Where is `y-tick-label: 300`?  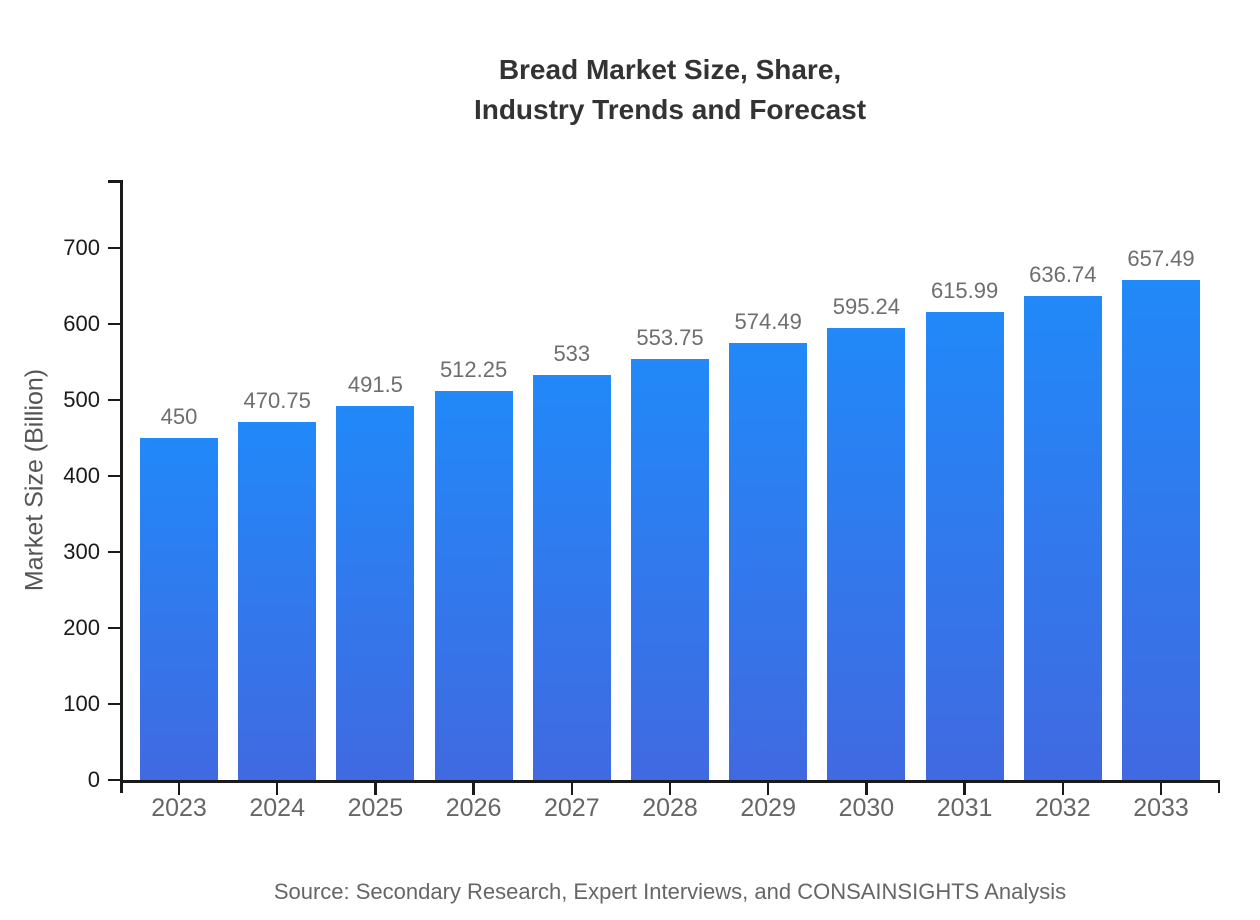
y-tick-label: 300 is located at coordinates (81, 551).